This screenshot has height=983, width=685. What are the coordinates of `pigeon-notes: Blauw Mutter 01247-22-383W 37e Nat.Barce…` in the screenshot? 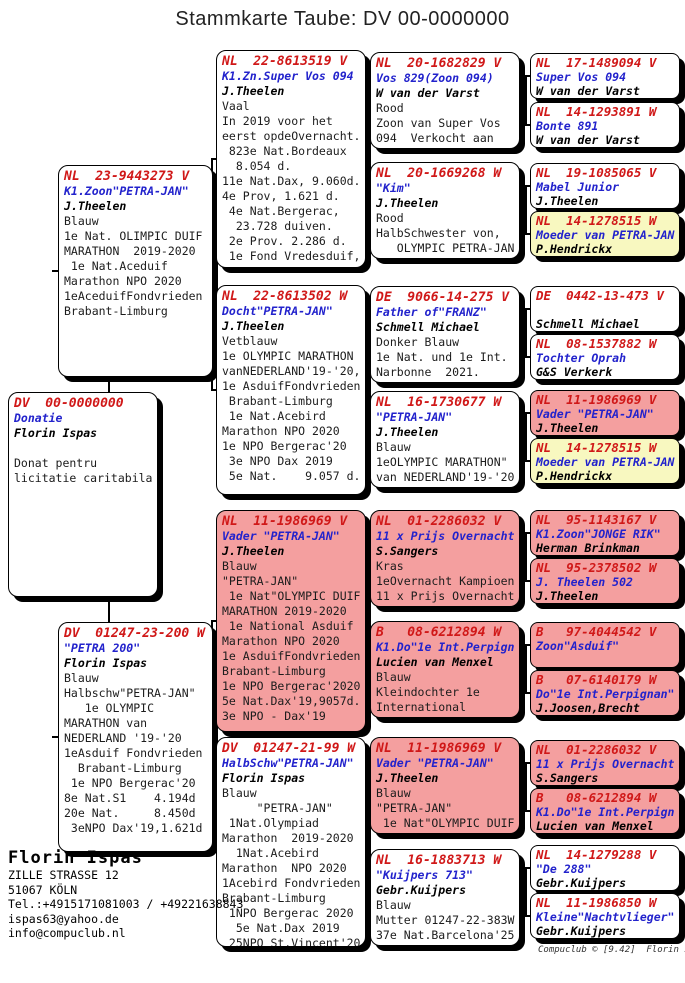 It's located at (445, 920).